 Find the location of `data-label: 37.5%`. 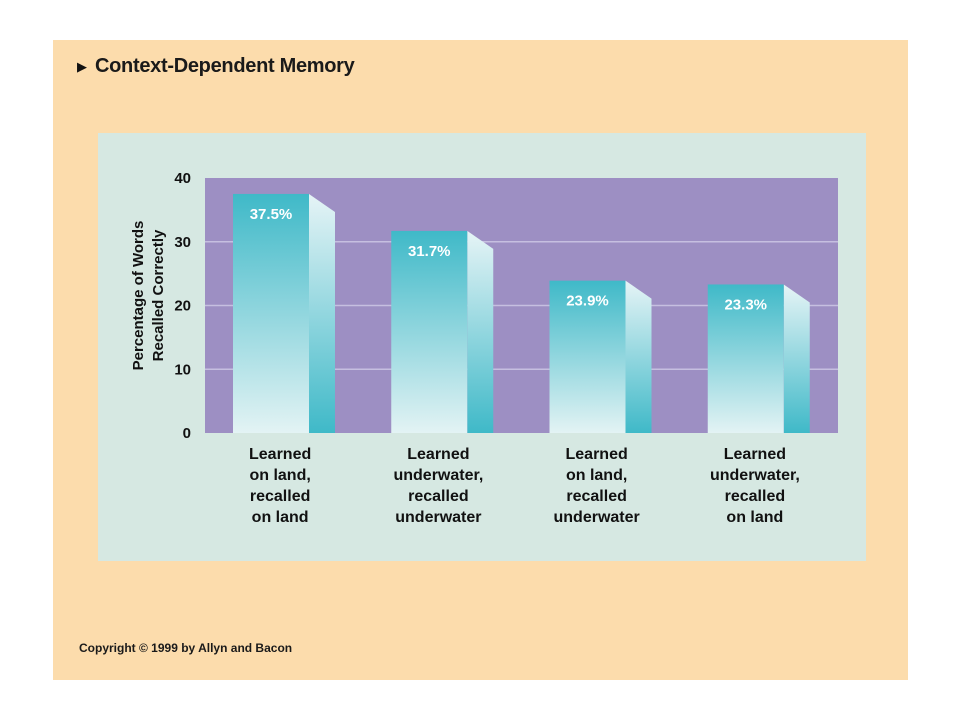

data-label: 37.5% is located at coordinates (271, 214).